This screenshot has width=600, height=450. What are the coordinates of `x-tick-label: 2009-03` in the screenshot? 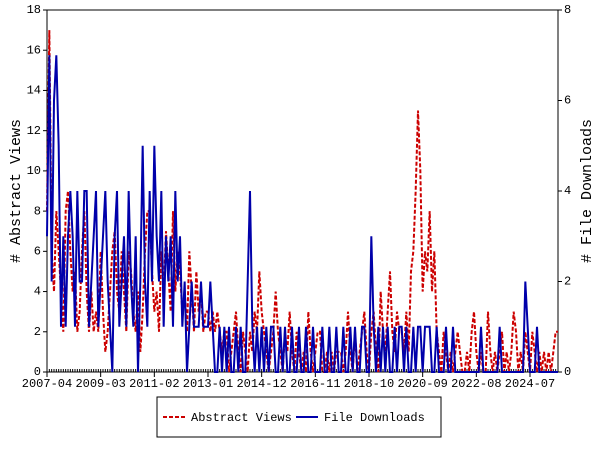 It's located at (100, 384).